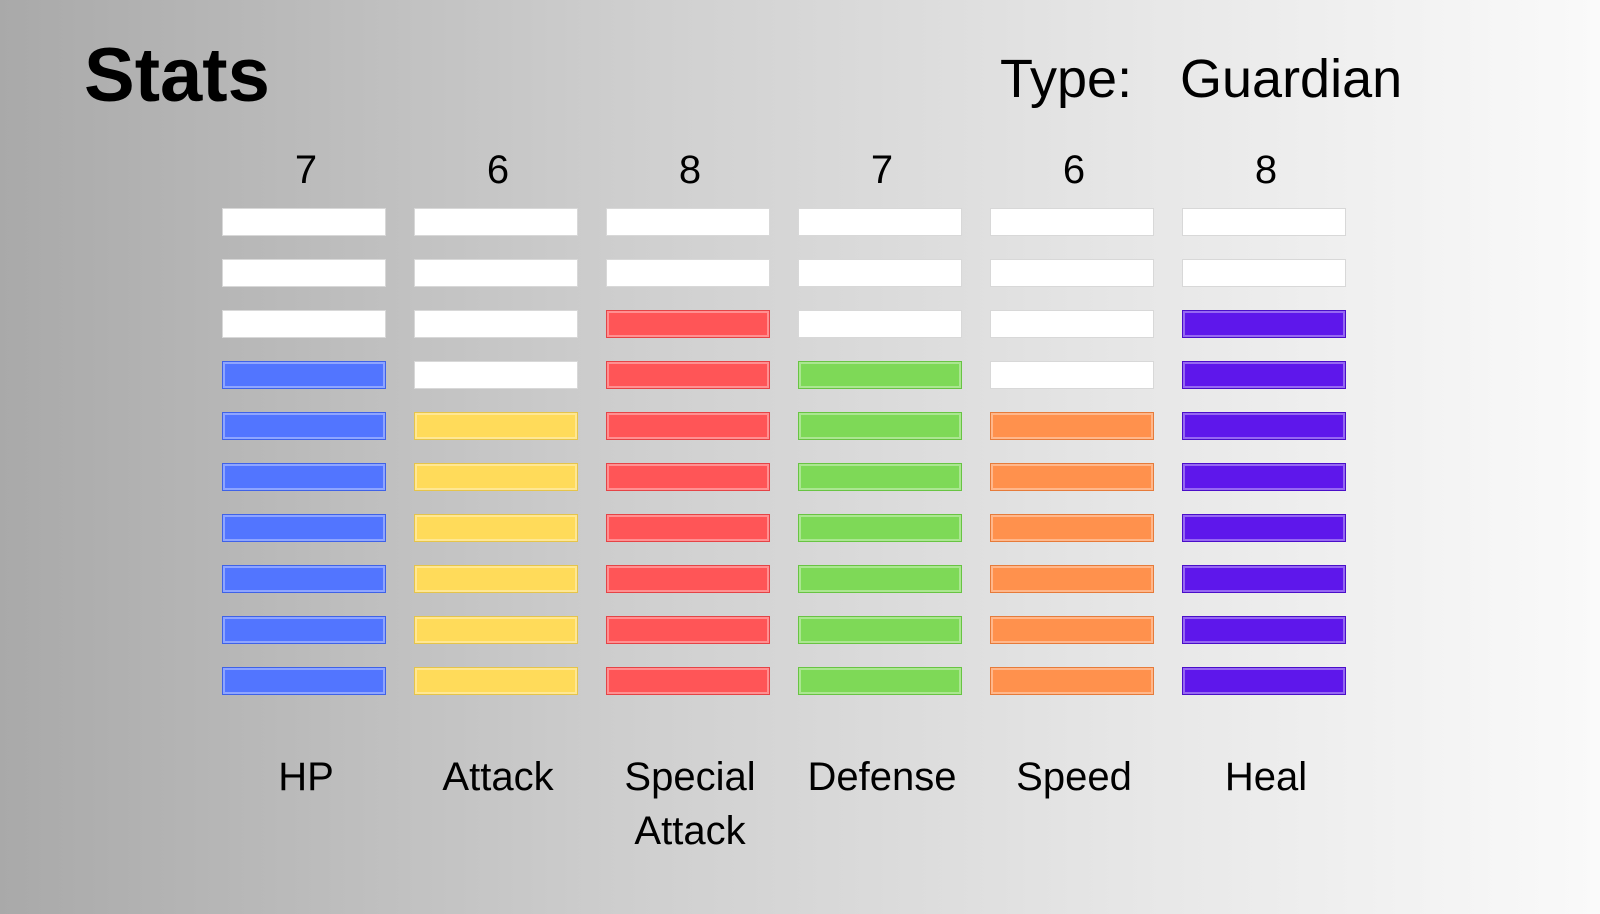  What do you see at coordinates (498, 777) in the screenshot?
I see `stat-label-attack: Attack` at bounding box center [498, 777].